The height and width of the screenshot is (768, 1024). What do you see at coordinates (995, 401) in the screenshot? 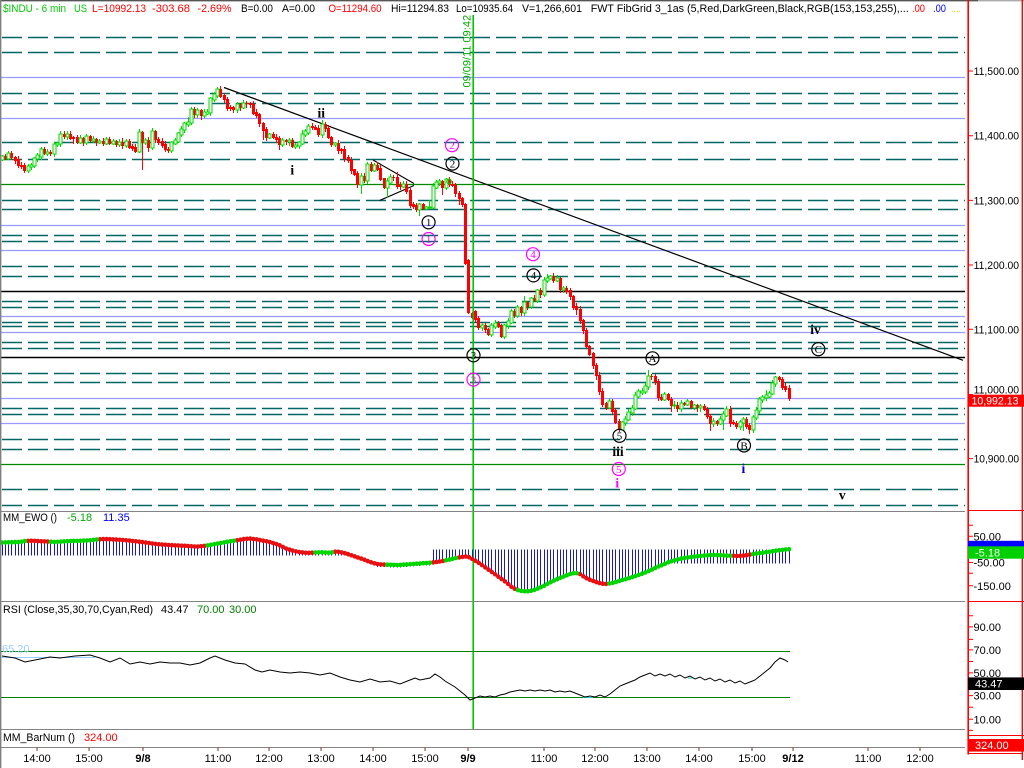
I see `svg-text: 10,992.13` at bounding box center [995, 401].